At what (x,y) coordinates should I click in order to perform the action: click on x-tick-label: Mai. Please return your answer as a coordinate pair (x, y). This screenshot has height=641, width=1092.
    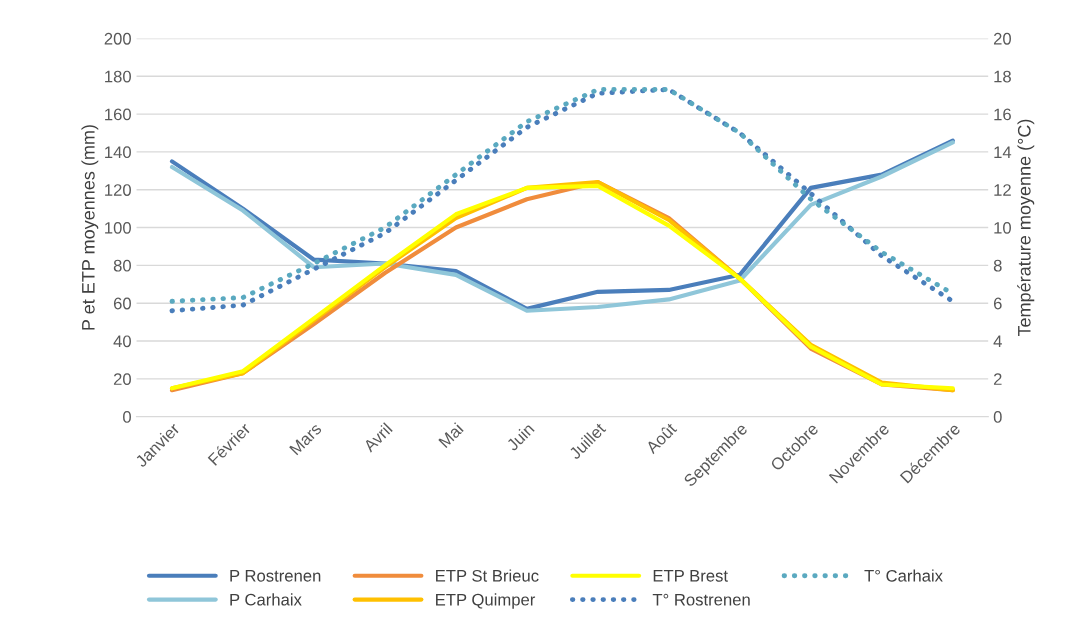
    Looking at the image, I should click on (450, 435).